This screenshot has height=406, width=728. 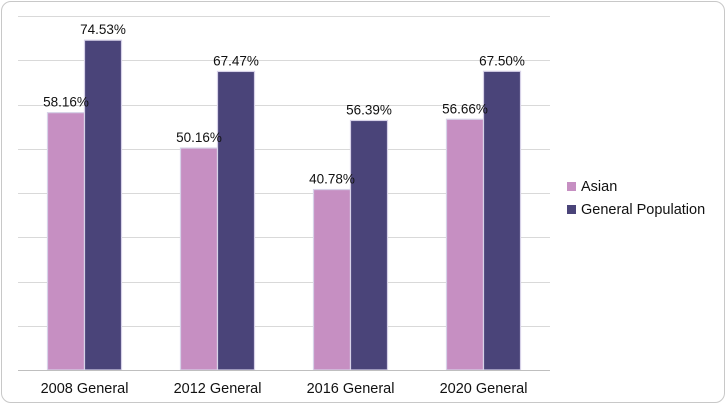 What do you see at coordinates (465, 108) in the screenshot?
I see `data-label-asian-4: 56.66%` at bounding box center [465, 108].